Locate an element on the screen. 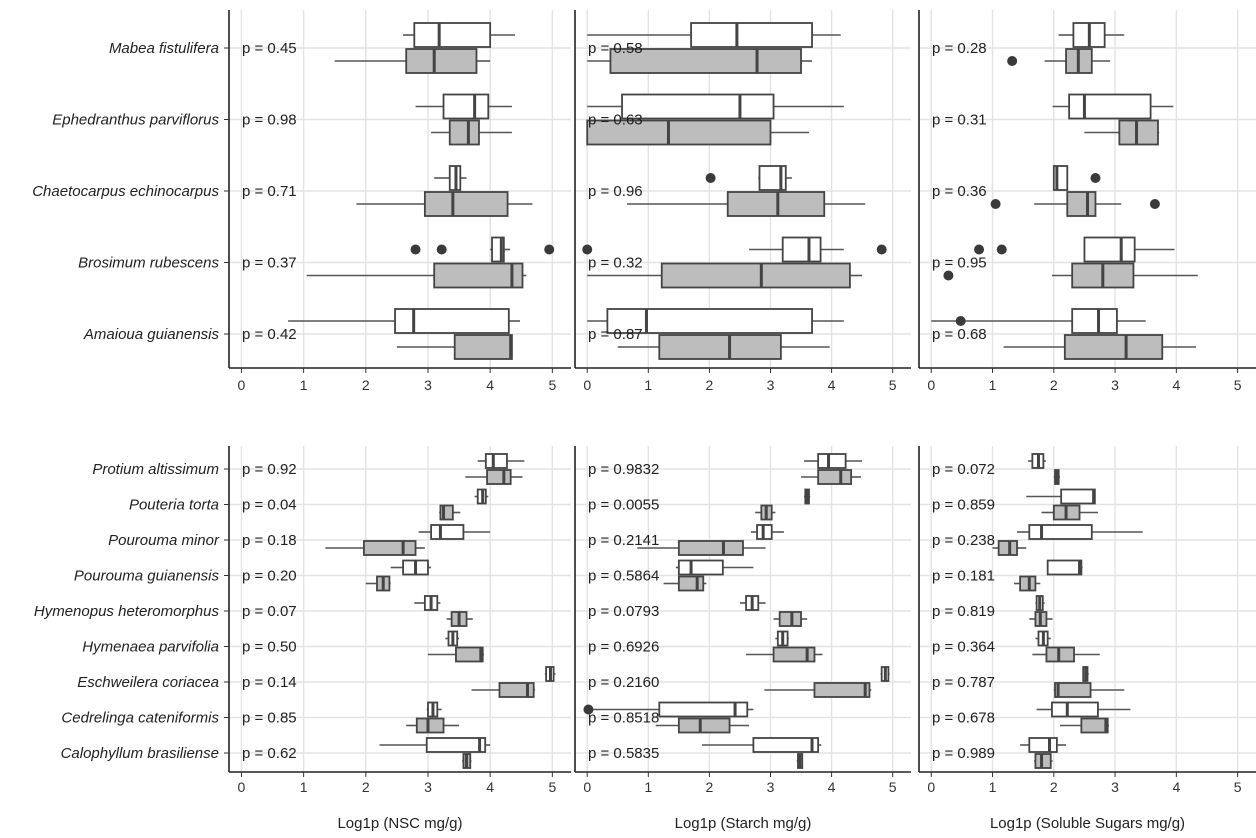  species-label: Pouteria torta is located at coordinates (174, 505).